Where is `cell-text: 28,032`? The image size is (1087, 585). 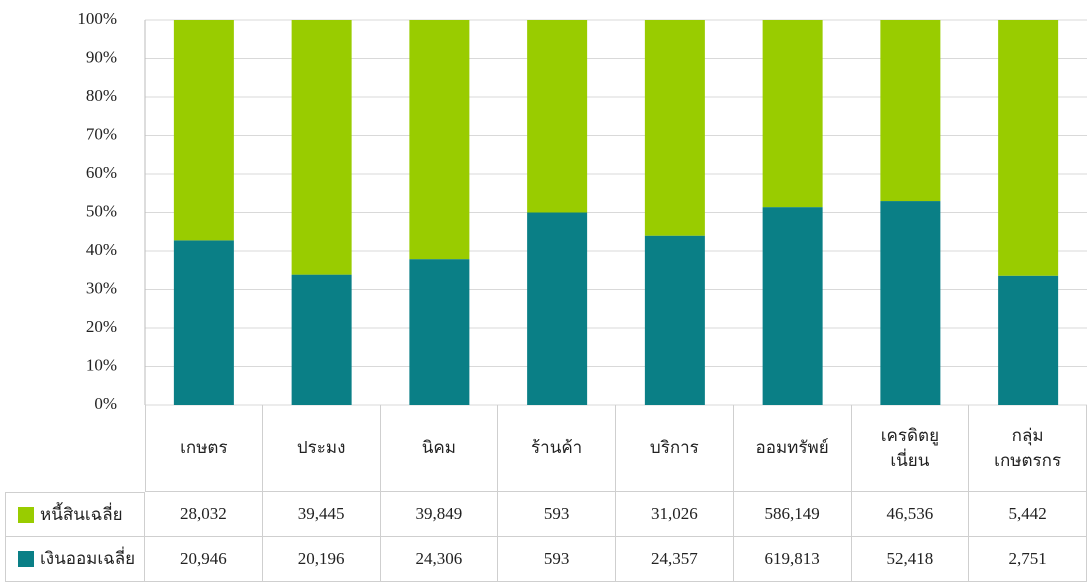 cell-text: 28,032 is located at coordinates (203, 514).